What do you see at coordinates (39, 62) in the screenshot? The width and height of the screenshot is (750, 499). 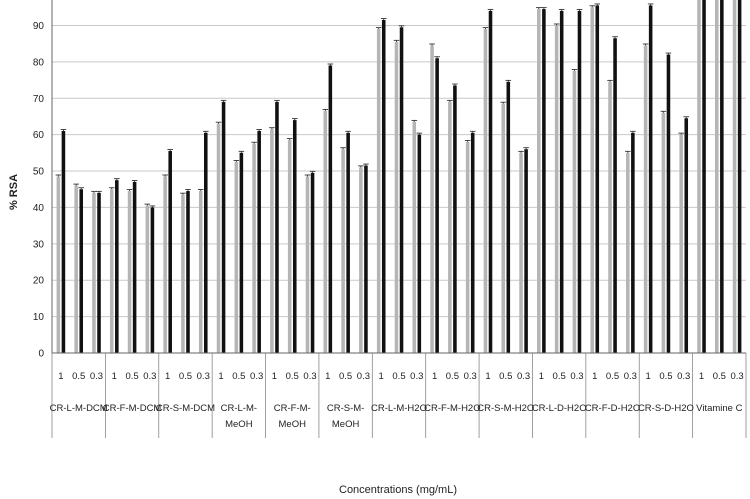 I see `y-tick-label: 80` at bounding box center [39, 62].